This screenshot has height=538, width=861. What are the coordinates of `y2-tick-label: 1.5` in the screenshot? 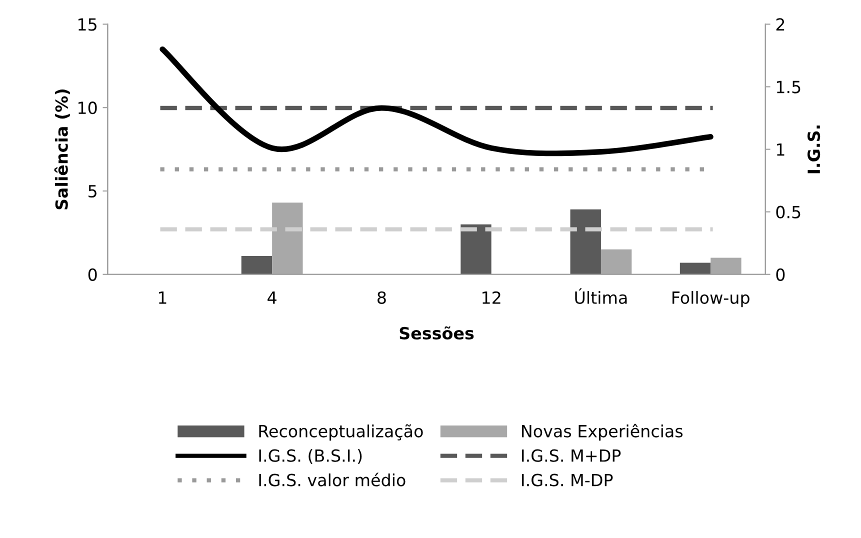 It's located at (788, 87).